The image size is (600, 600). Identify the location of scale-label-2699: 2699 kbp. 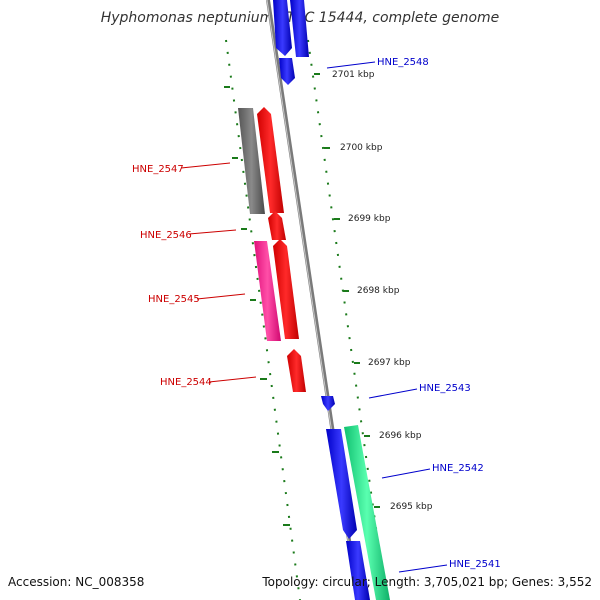
(369, 219).